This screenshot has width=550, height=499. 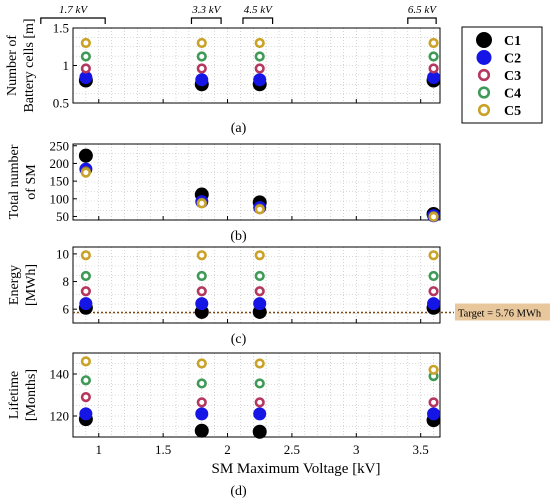 What do you see at coordinates (238, 491) in the screenshot?
I see `panel-caption: (d)` at bounding box center [238, 491].